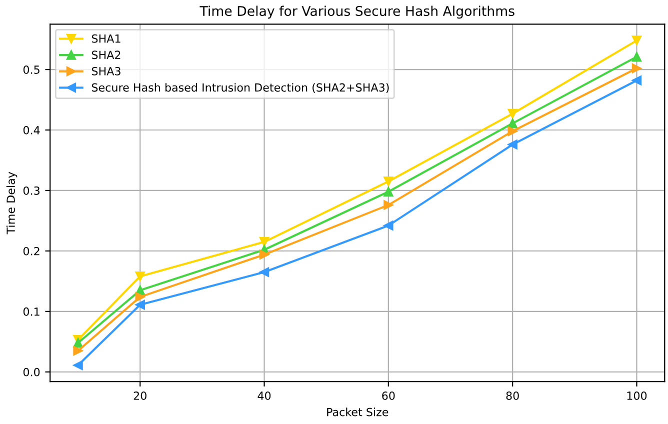  I want to click on y-tick-label: 0.5, so click(31, 70).